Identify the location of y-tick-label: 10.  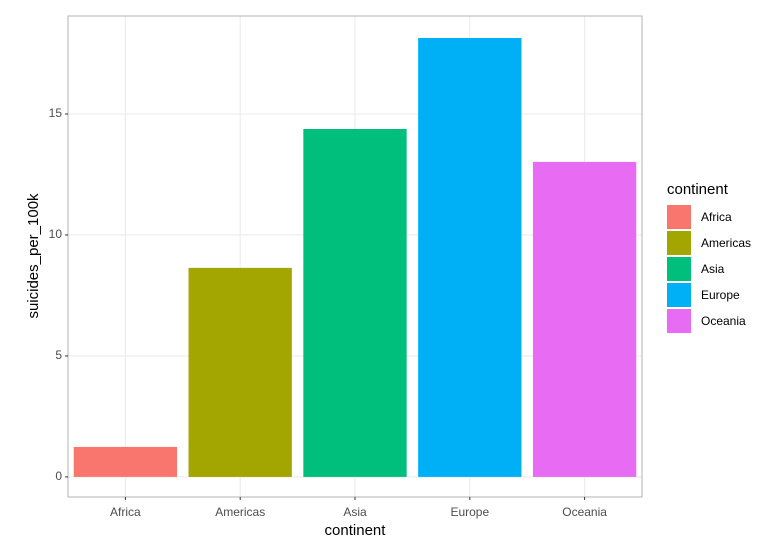
(56, 234).